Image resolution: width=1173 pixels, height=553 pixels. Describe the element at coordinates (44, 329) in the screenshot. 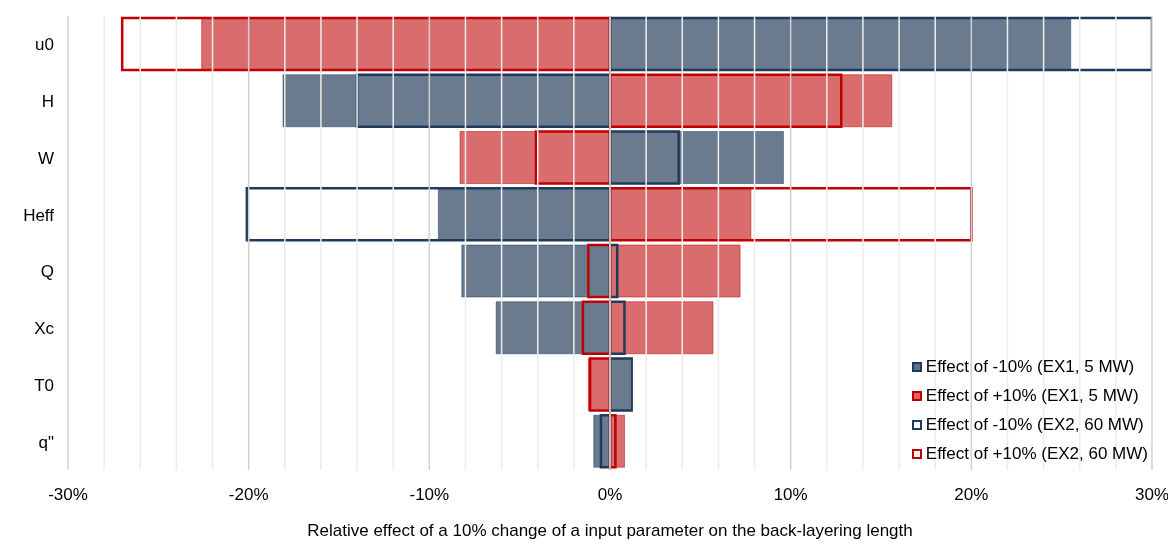

I see `y-tick-label: Xc` at that location.